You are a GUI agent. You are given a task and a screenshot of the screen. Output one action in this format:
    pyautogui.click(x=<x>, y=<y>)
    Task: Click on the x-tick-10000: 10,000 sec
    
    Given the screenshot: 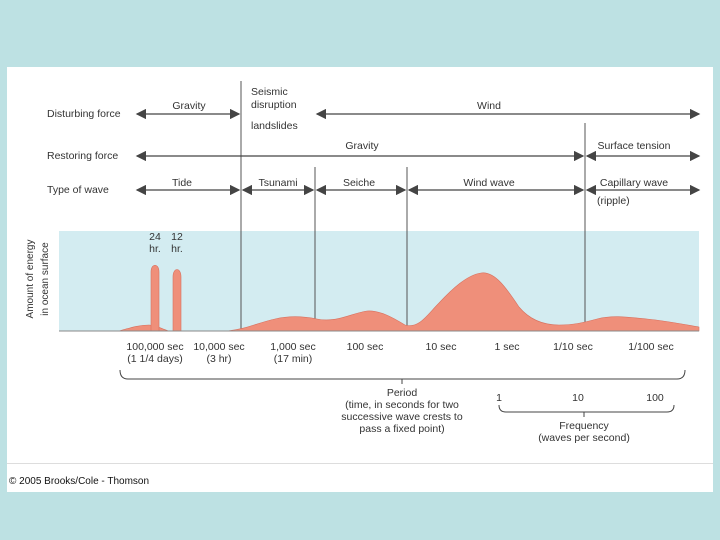 What is the action you would take?
    pyautogui.click(x=219, y=347)
    